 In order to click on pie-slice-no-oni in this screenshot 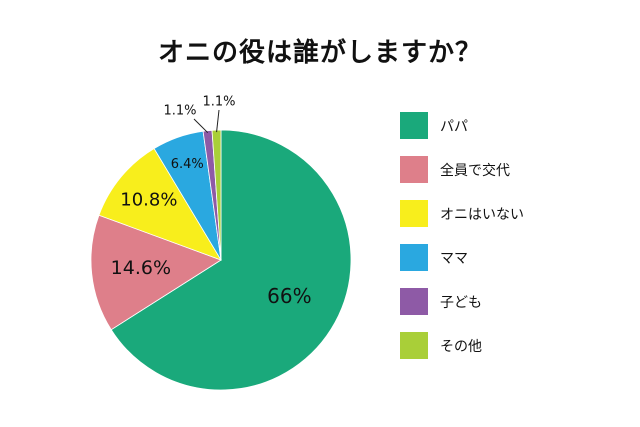, I will do `click(160, 204)`.